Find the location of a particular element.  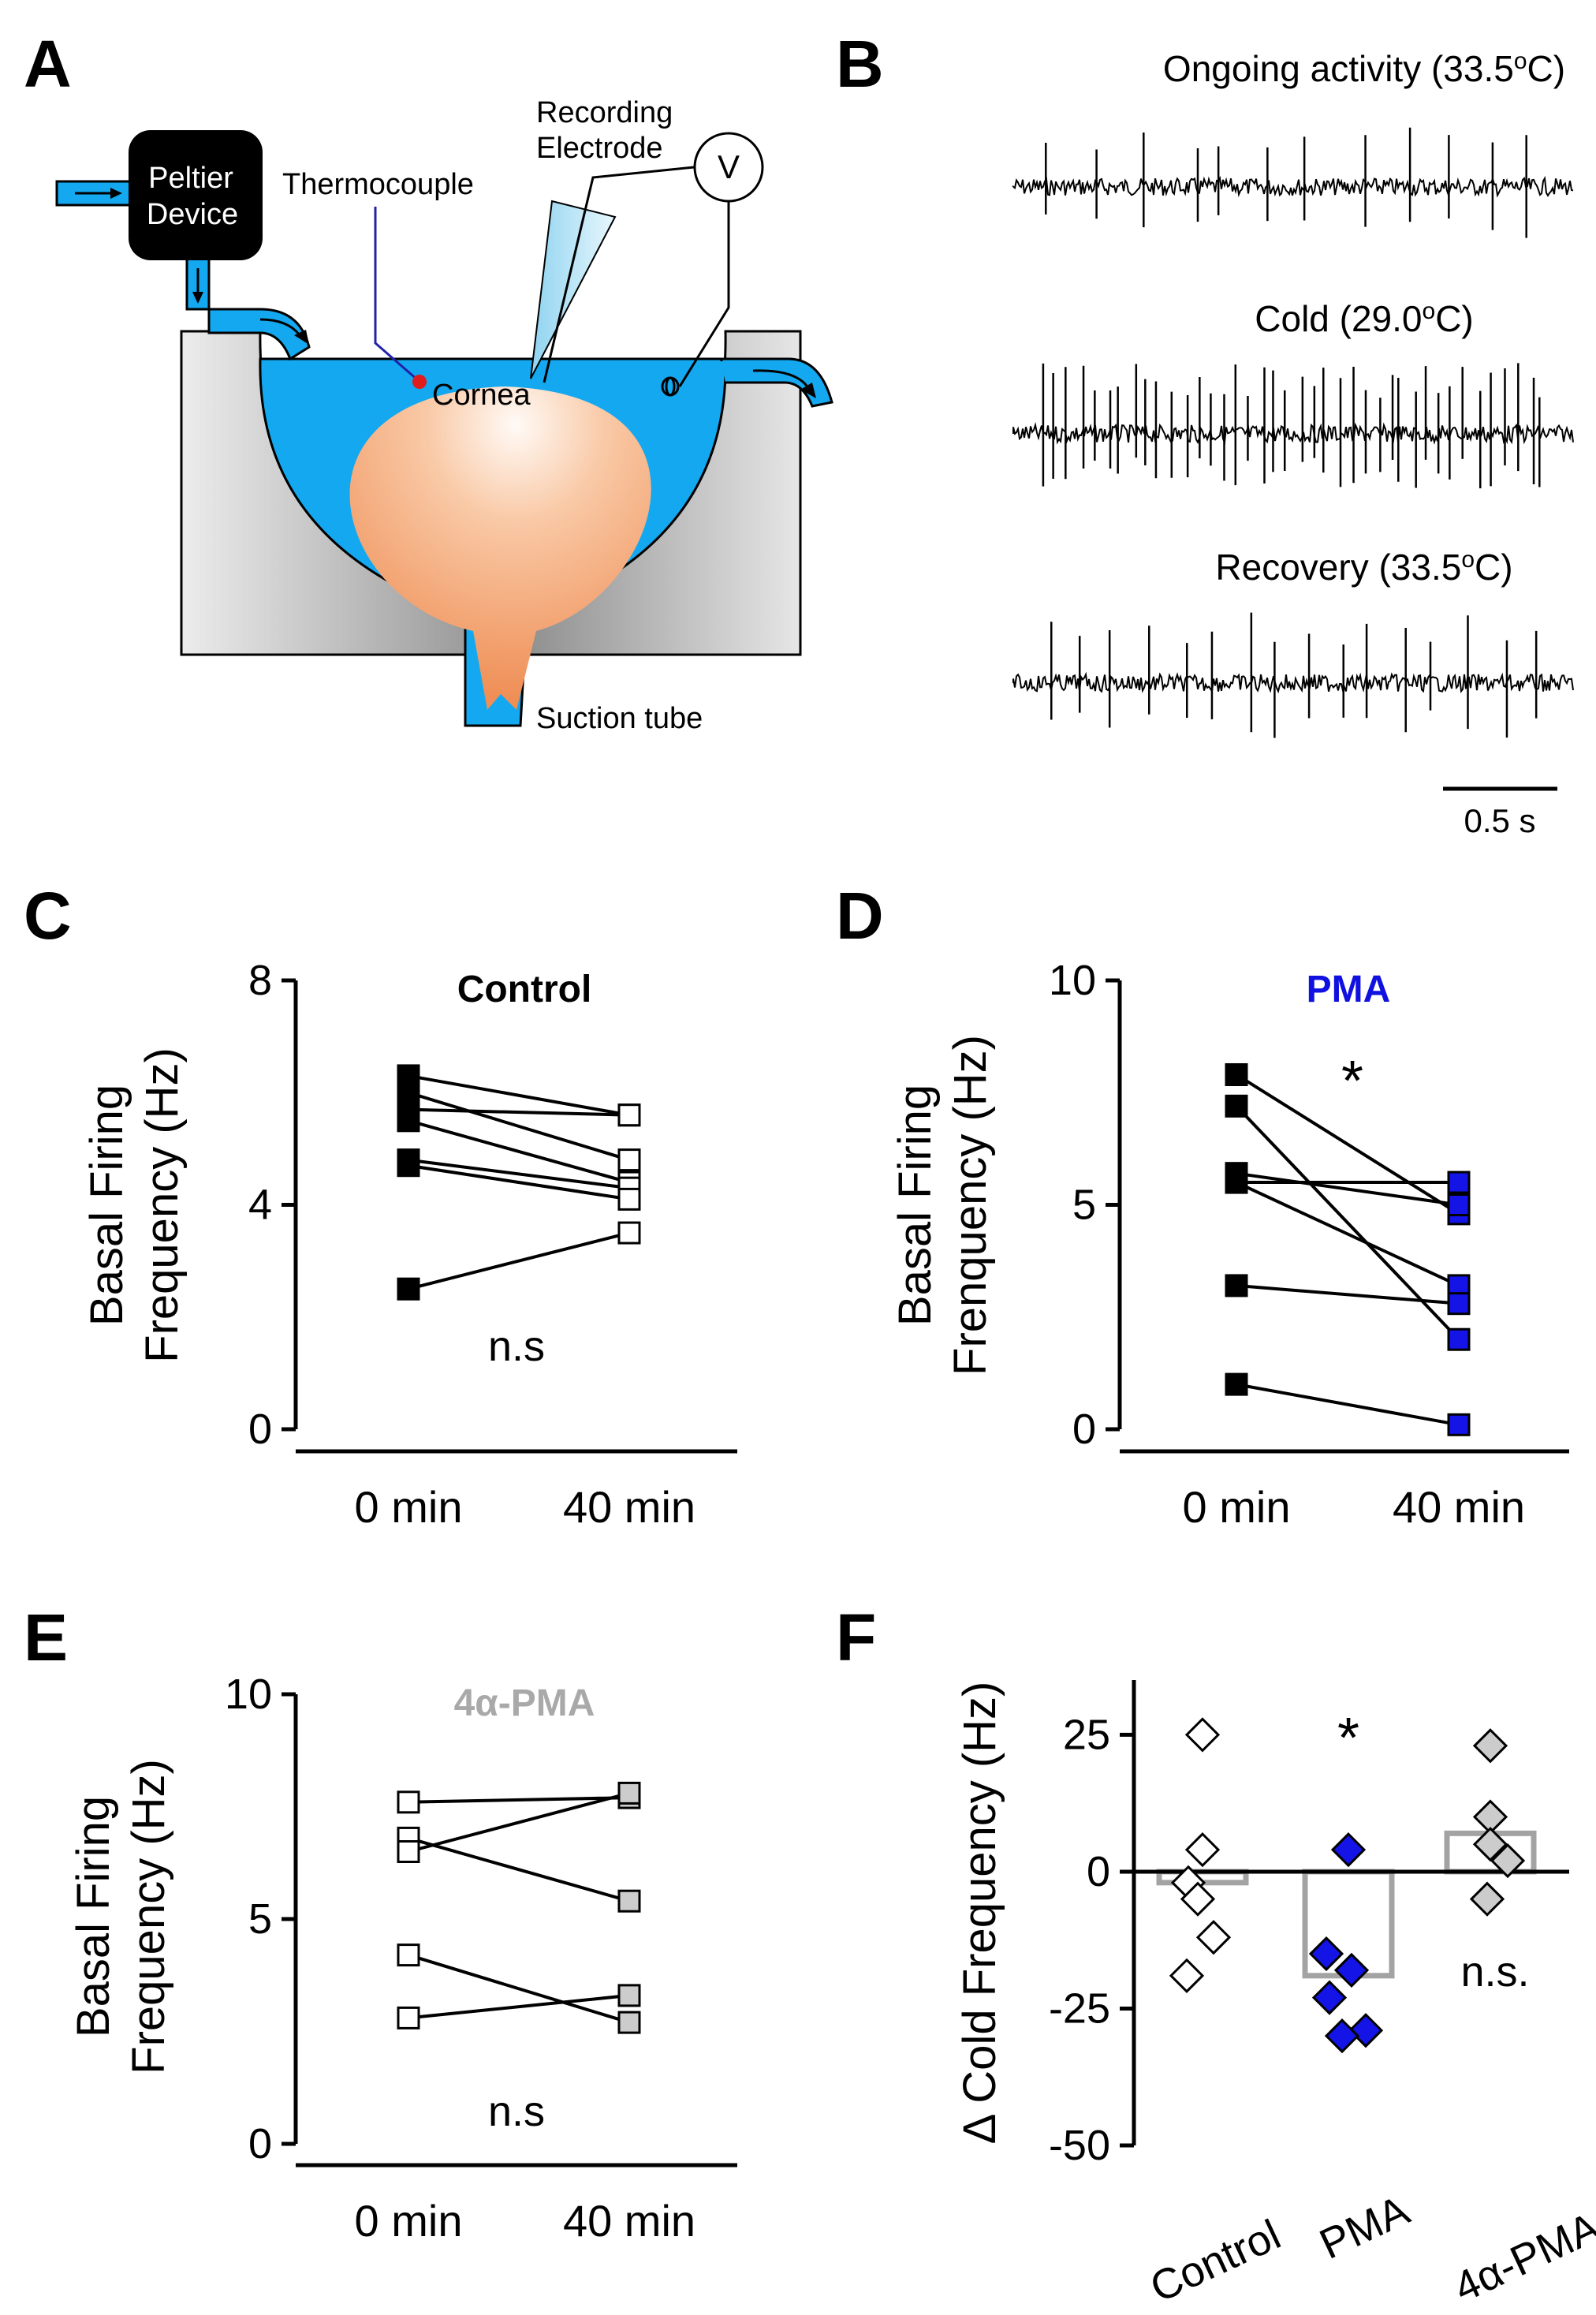

recording-electrode: V Recording Electrode is located at coordinates (647, 246).